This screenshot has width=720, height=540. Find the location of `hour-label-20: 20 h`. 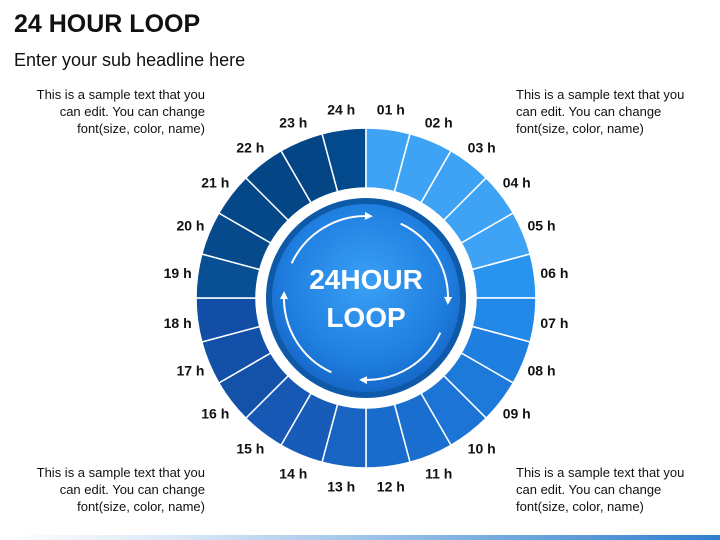

hour-label-20: 20 h is located at coordinates (190, 225).